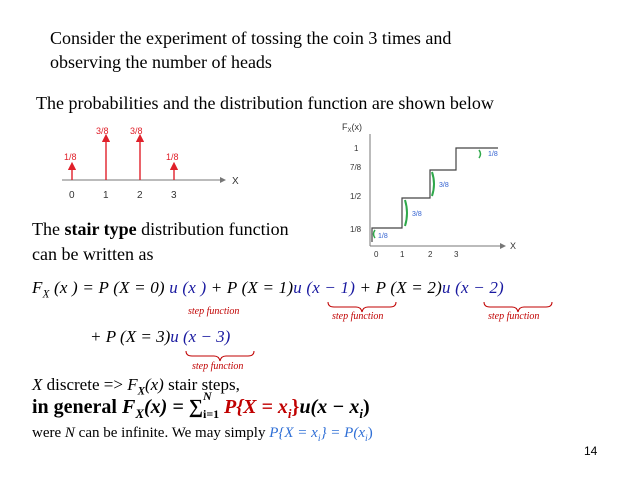 The image size is (638, 479). What do you see at coordinates (366, 407) in the screenshot?
I see `general-u-end: )` at bounding box center [366, 407].